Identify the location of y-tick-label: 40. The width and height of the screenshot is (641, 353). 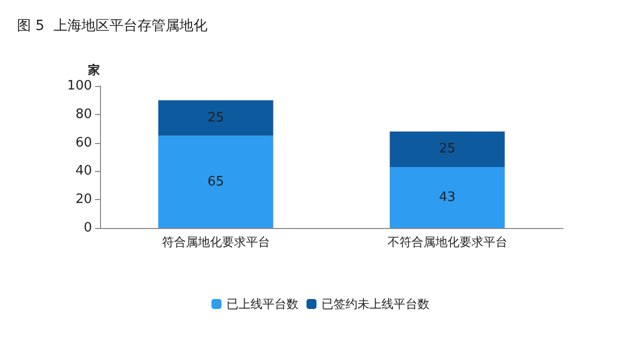
(83, 171).